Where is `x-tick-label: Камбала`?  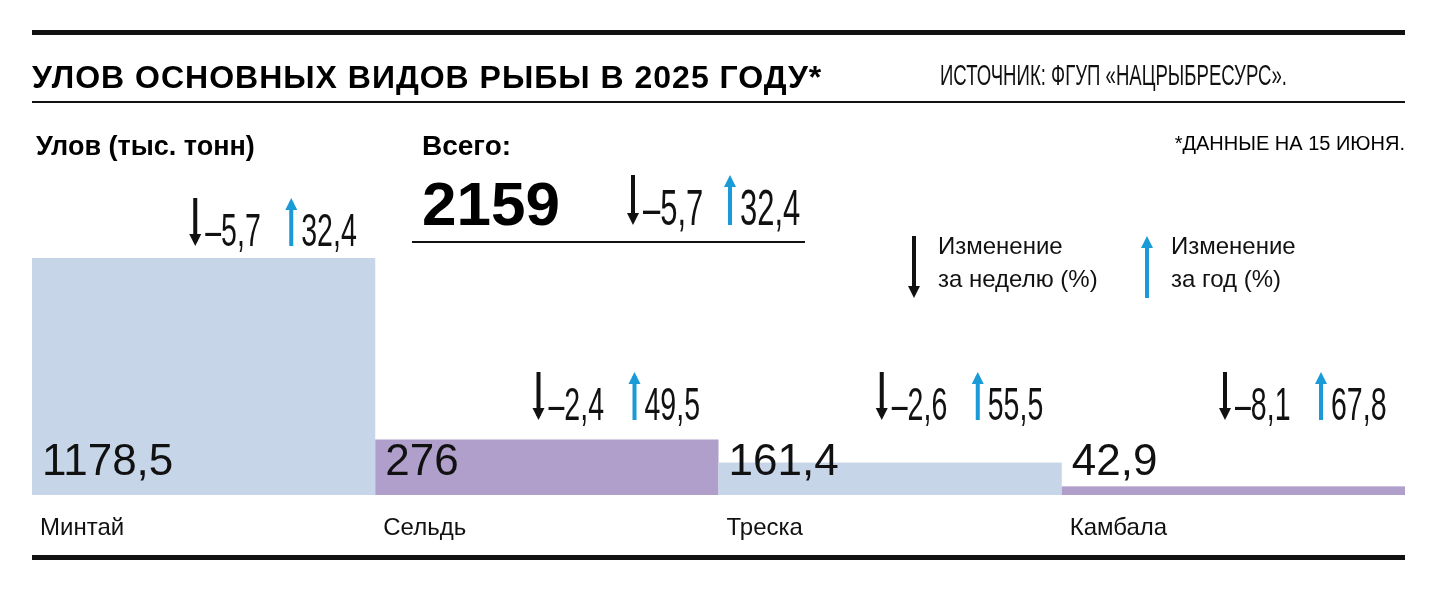
x-tick-label: Камбала is located at coordinates (1118, 526).